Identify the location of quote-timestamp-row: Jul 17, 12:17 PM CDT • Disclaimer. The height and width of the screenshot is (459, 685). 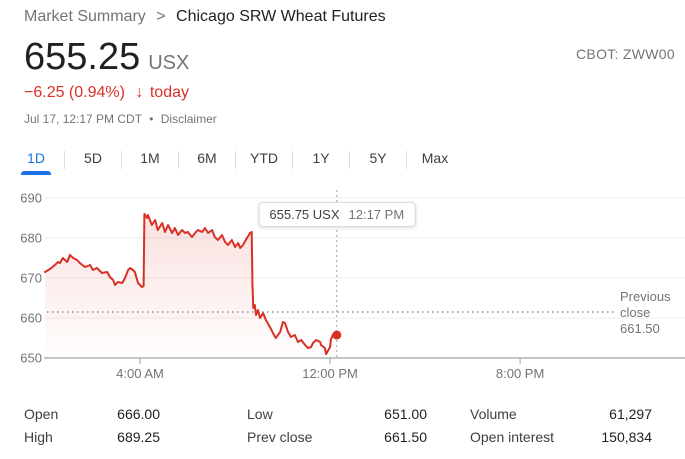
(120, 119).